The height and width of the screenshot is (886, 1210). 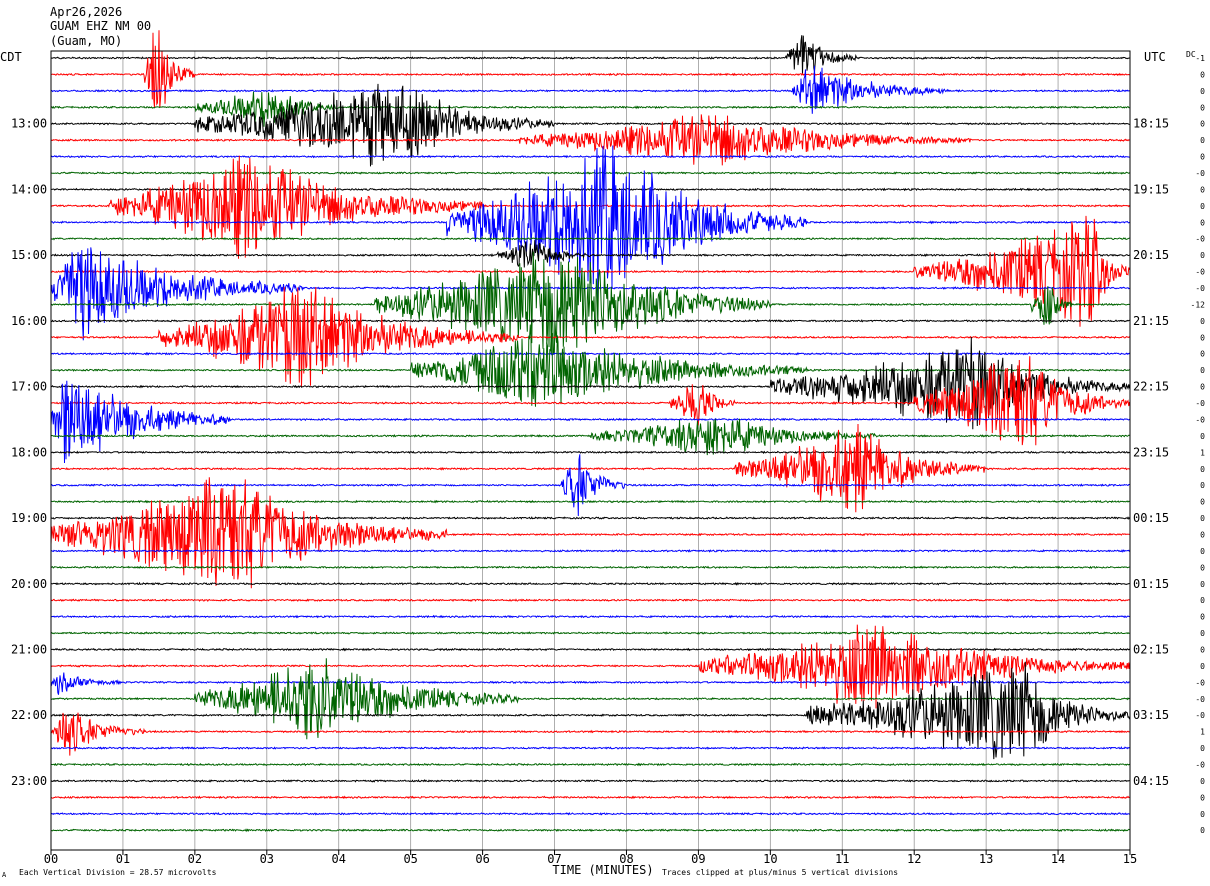 What do you see at coordinates (626, 859) in the screenshot?
I see `x-tick-label: 08` at bounding box center [626, 859].